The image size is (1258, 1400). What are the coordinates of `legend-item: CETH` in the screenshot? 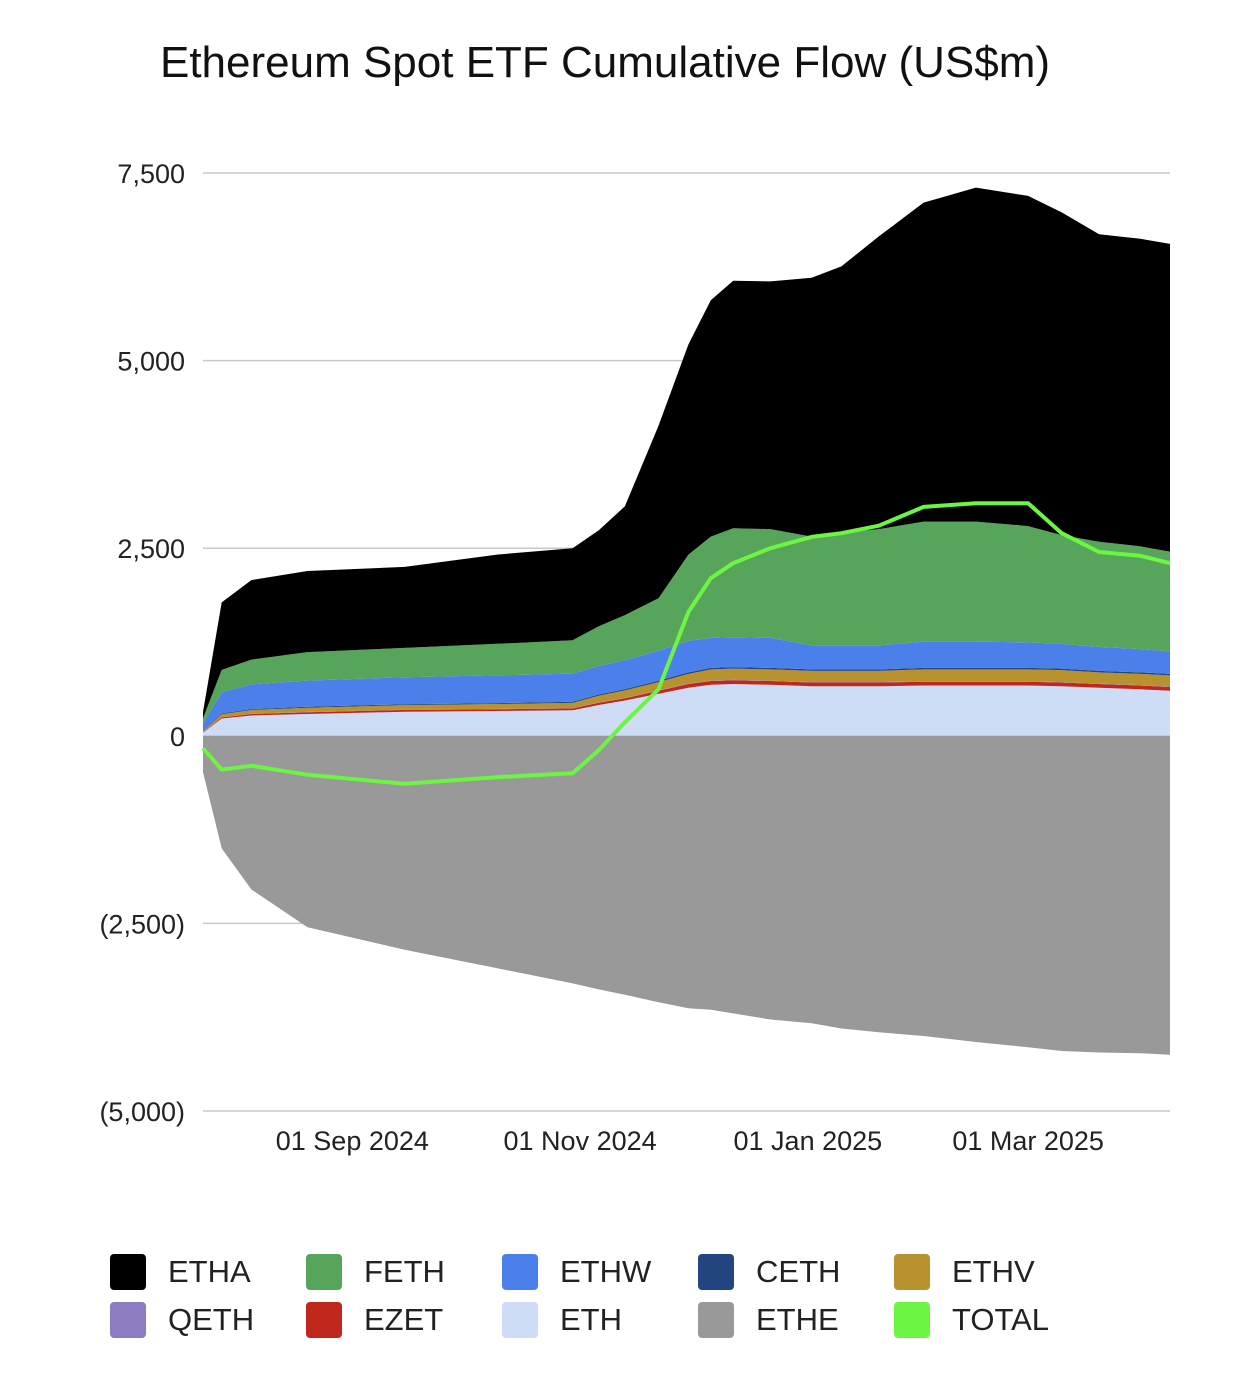 It's located at (796, 1272).